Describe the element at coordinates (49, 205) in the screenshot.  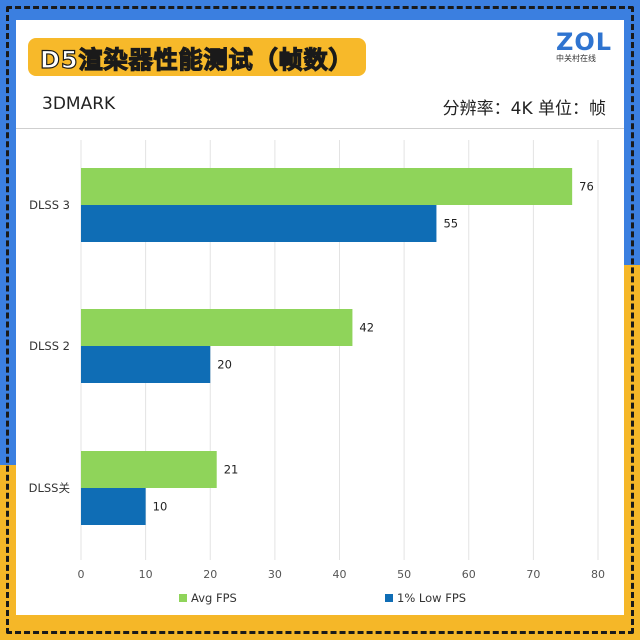
I see `category-label: DLSS 3` at that location.